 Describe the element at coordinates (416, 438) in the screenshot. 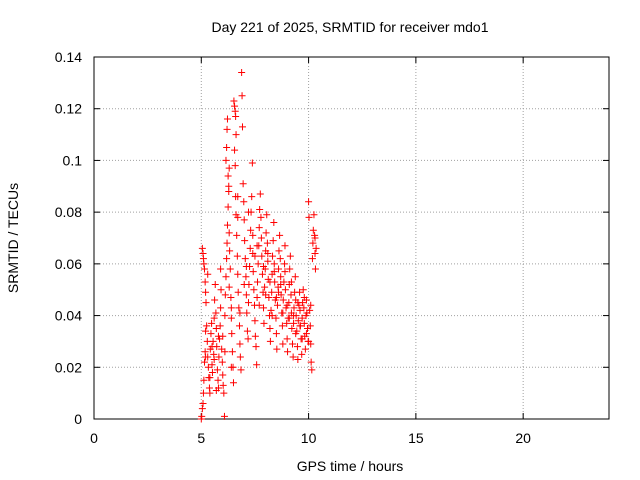

I see `x-tick-label: 15` at that location.